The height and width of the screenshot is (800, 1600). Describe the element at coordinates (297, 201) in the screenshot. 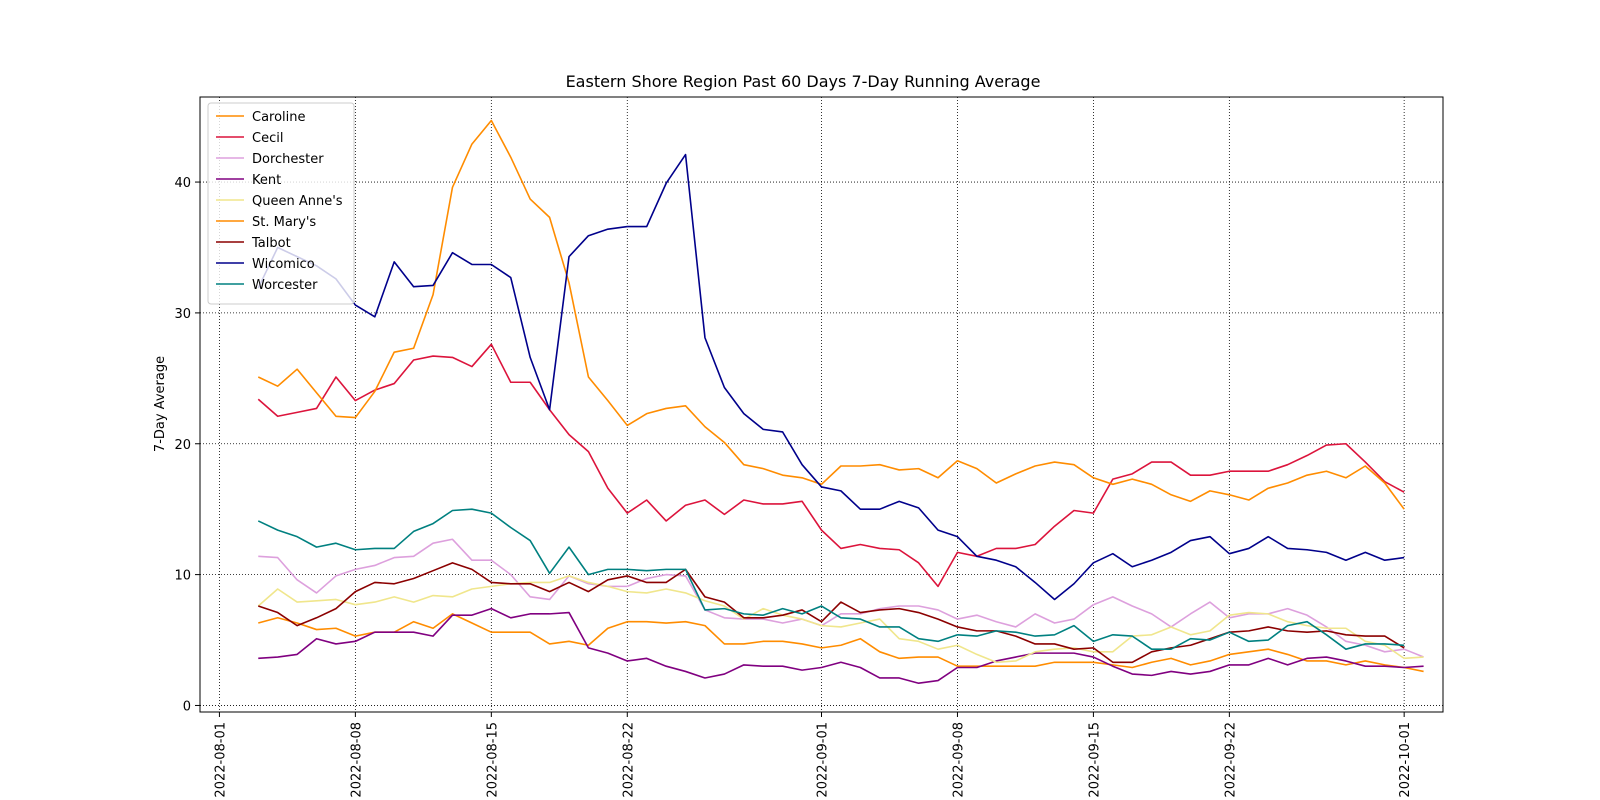

I see `legend-label: Queen Anne's` at that location.